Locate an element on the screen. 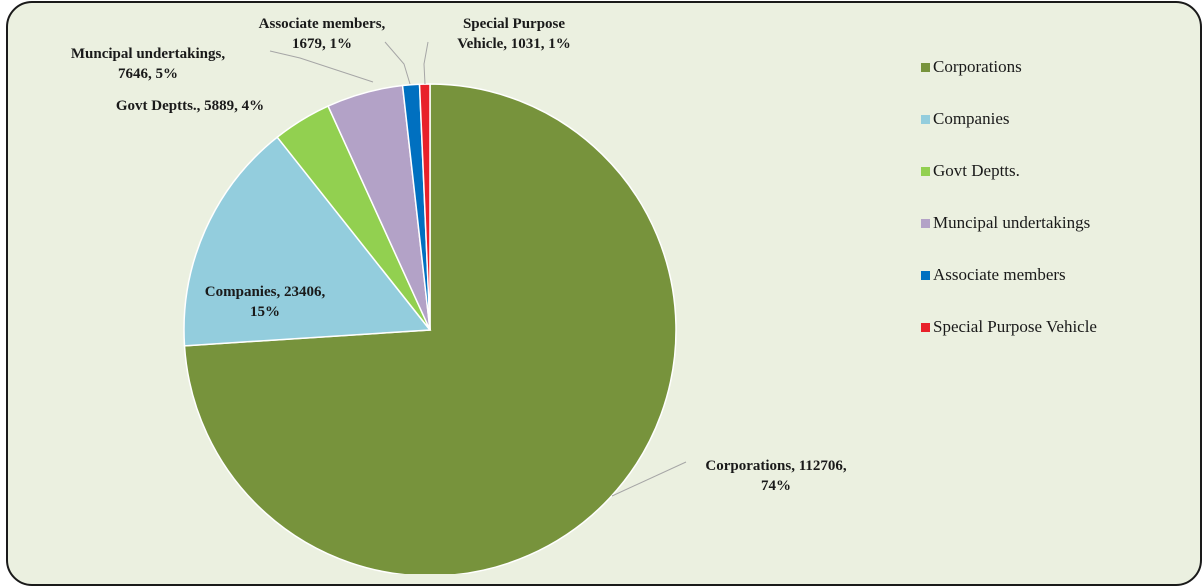 This screenshot has width=1204, height=586. leader-line-corporations is located at coordinates (649, 479).